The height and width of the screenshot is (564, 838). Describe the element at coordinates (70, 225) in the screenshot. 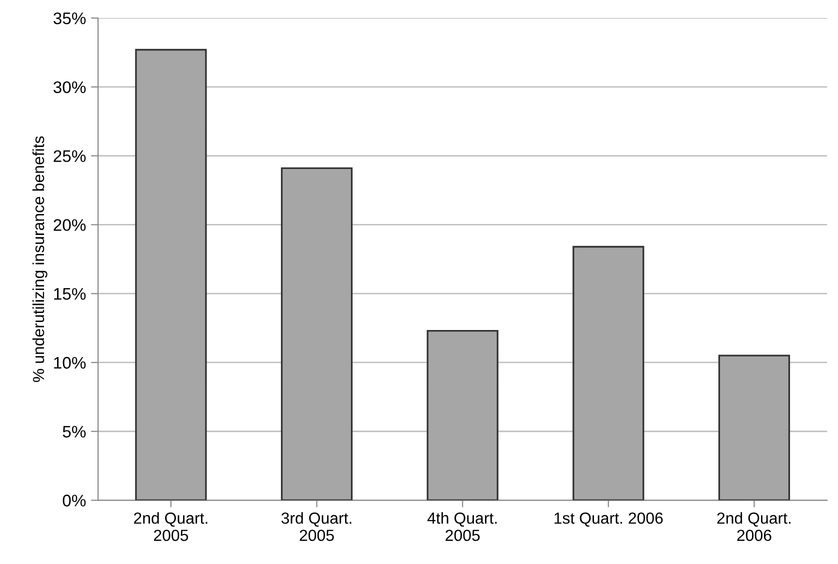

I see `y-tick-label: 20%` at that location.